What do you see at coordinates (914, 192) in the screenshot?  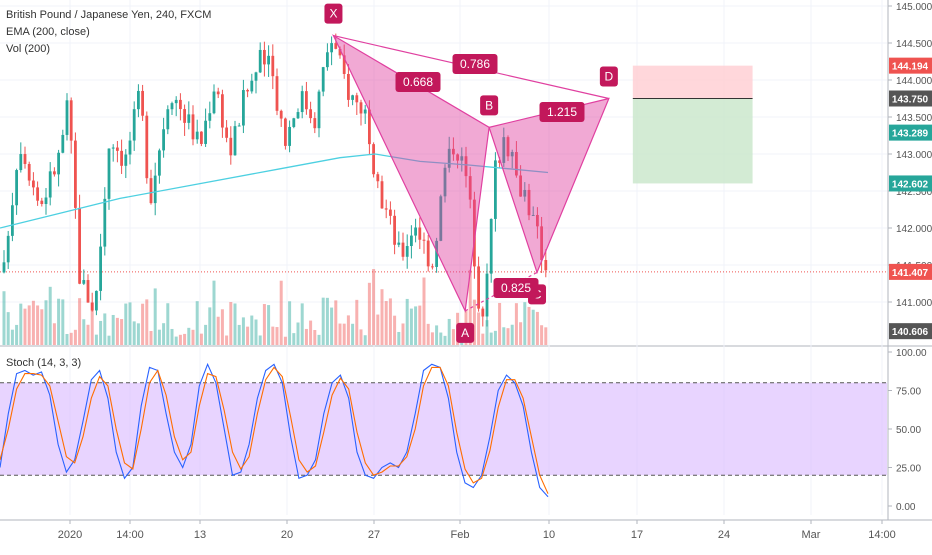 I see `price-tick-label: 142.500` at bounding box center [914, 192].